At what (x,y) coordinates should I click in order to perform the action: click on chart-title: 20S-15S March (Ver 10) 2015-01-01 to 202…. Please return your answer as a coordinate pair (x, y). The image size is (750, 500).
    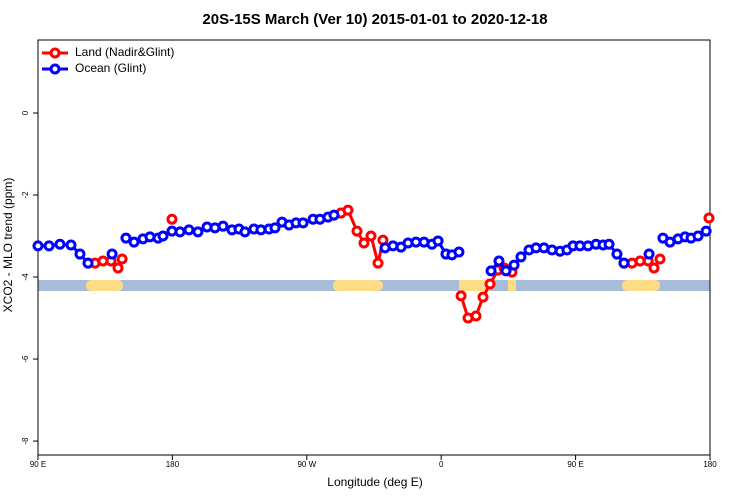
    Looking at the image, I should click on (374, 19).